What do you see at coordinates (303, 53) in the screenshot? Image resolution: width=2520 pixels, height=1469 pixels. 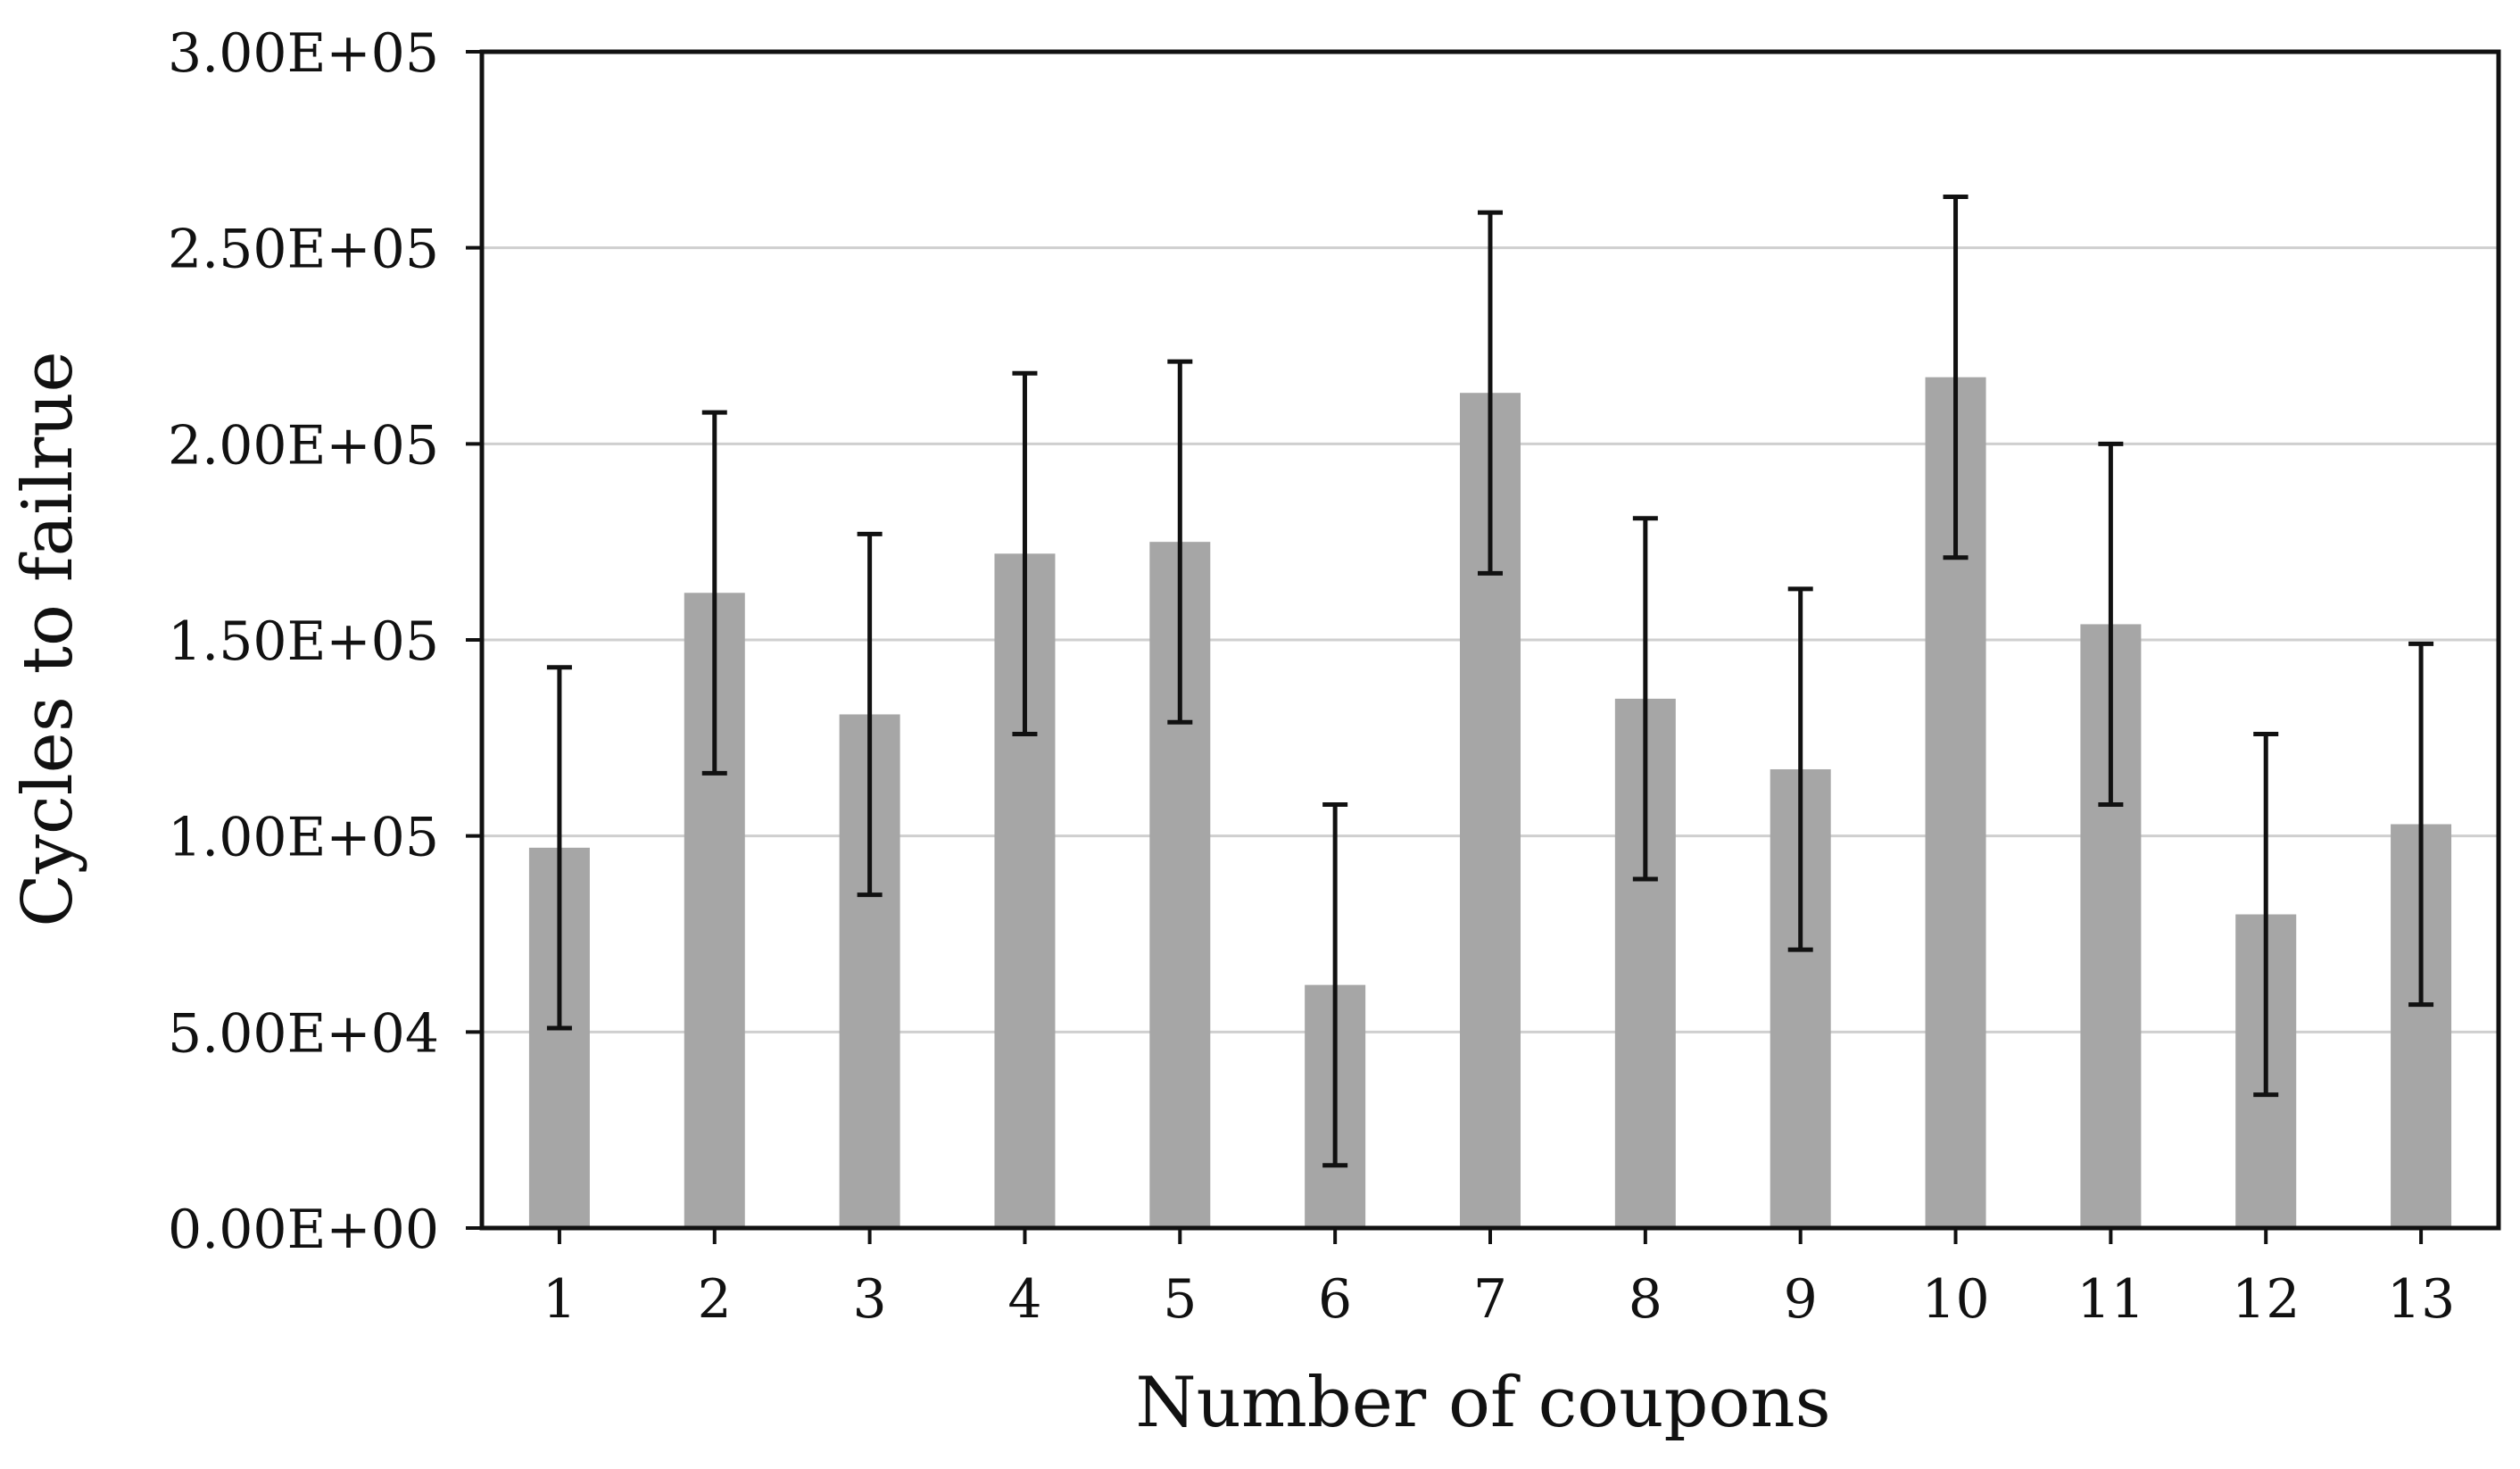 I see `y-tick-label: 3.00E+05` at bounding box center [303, 53].